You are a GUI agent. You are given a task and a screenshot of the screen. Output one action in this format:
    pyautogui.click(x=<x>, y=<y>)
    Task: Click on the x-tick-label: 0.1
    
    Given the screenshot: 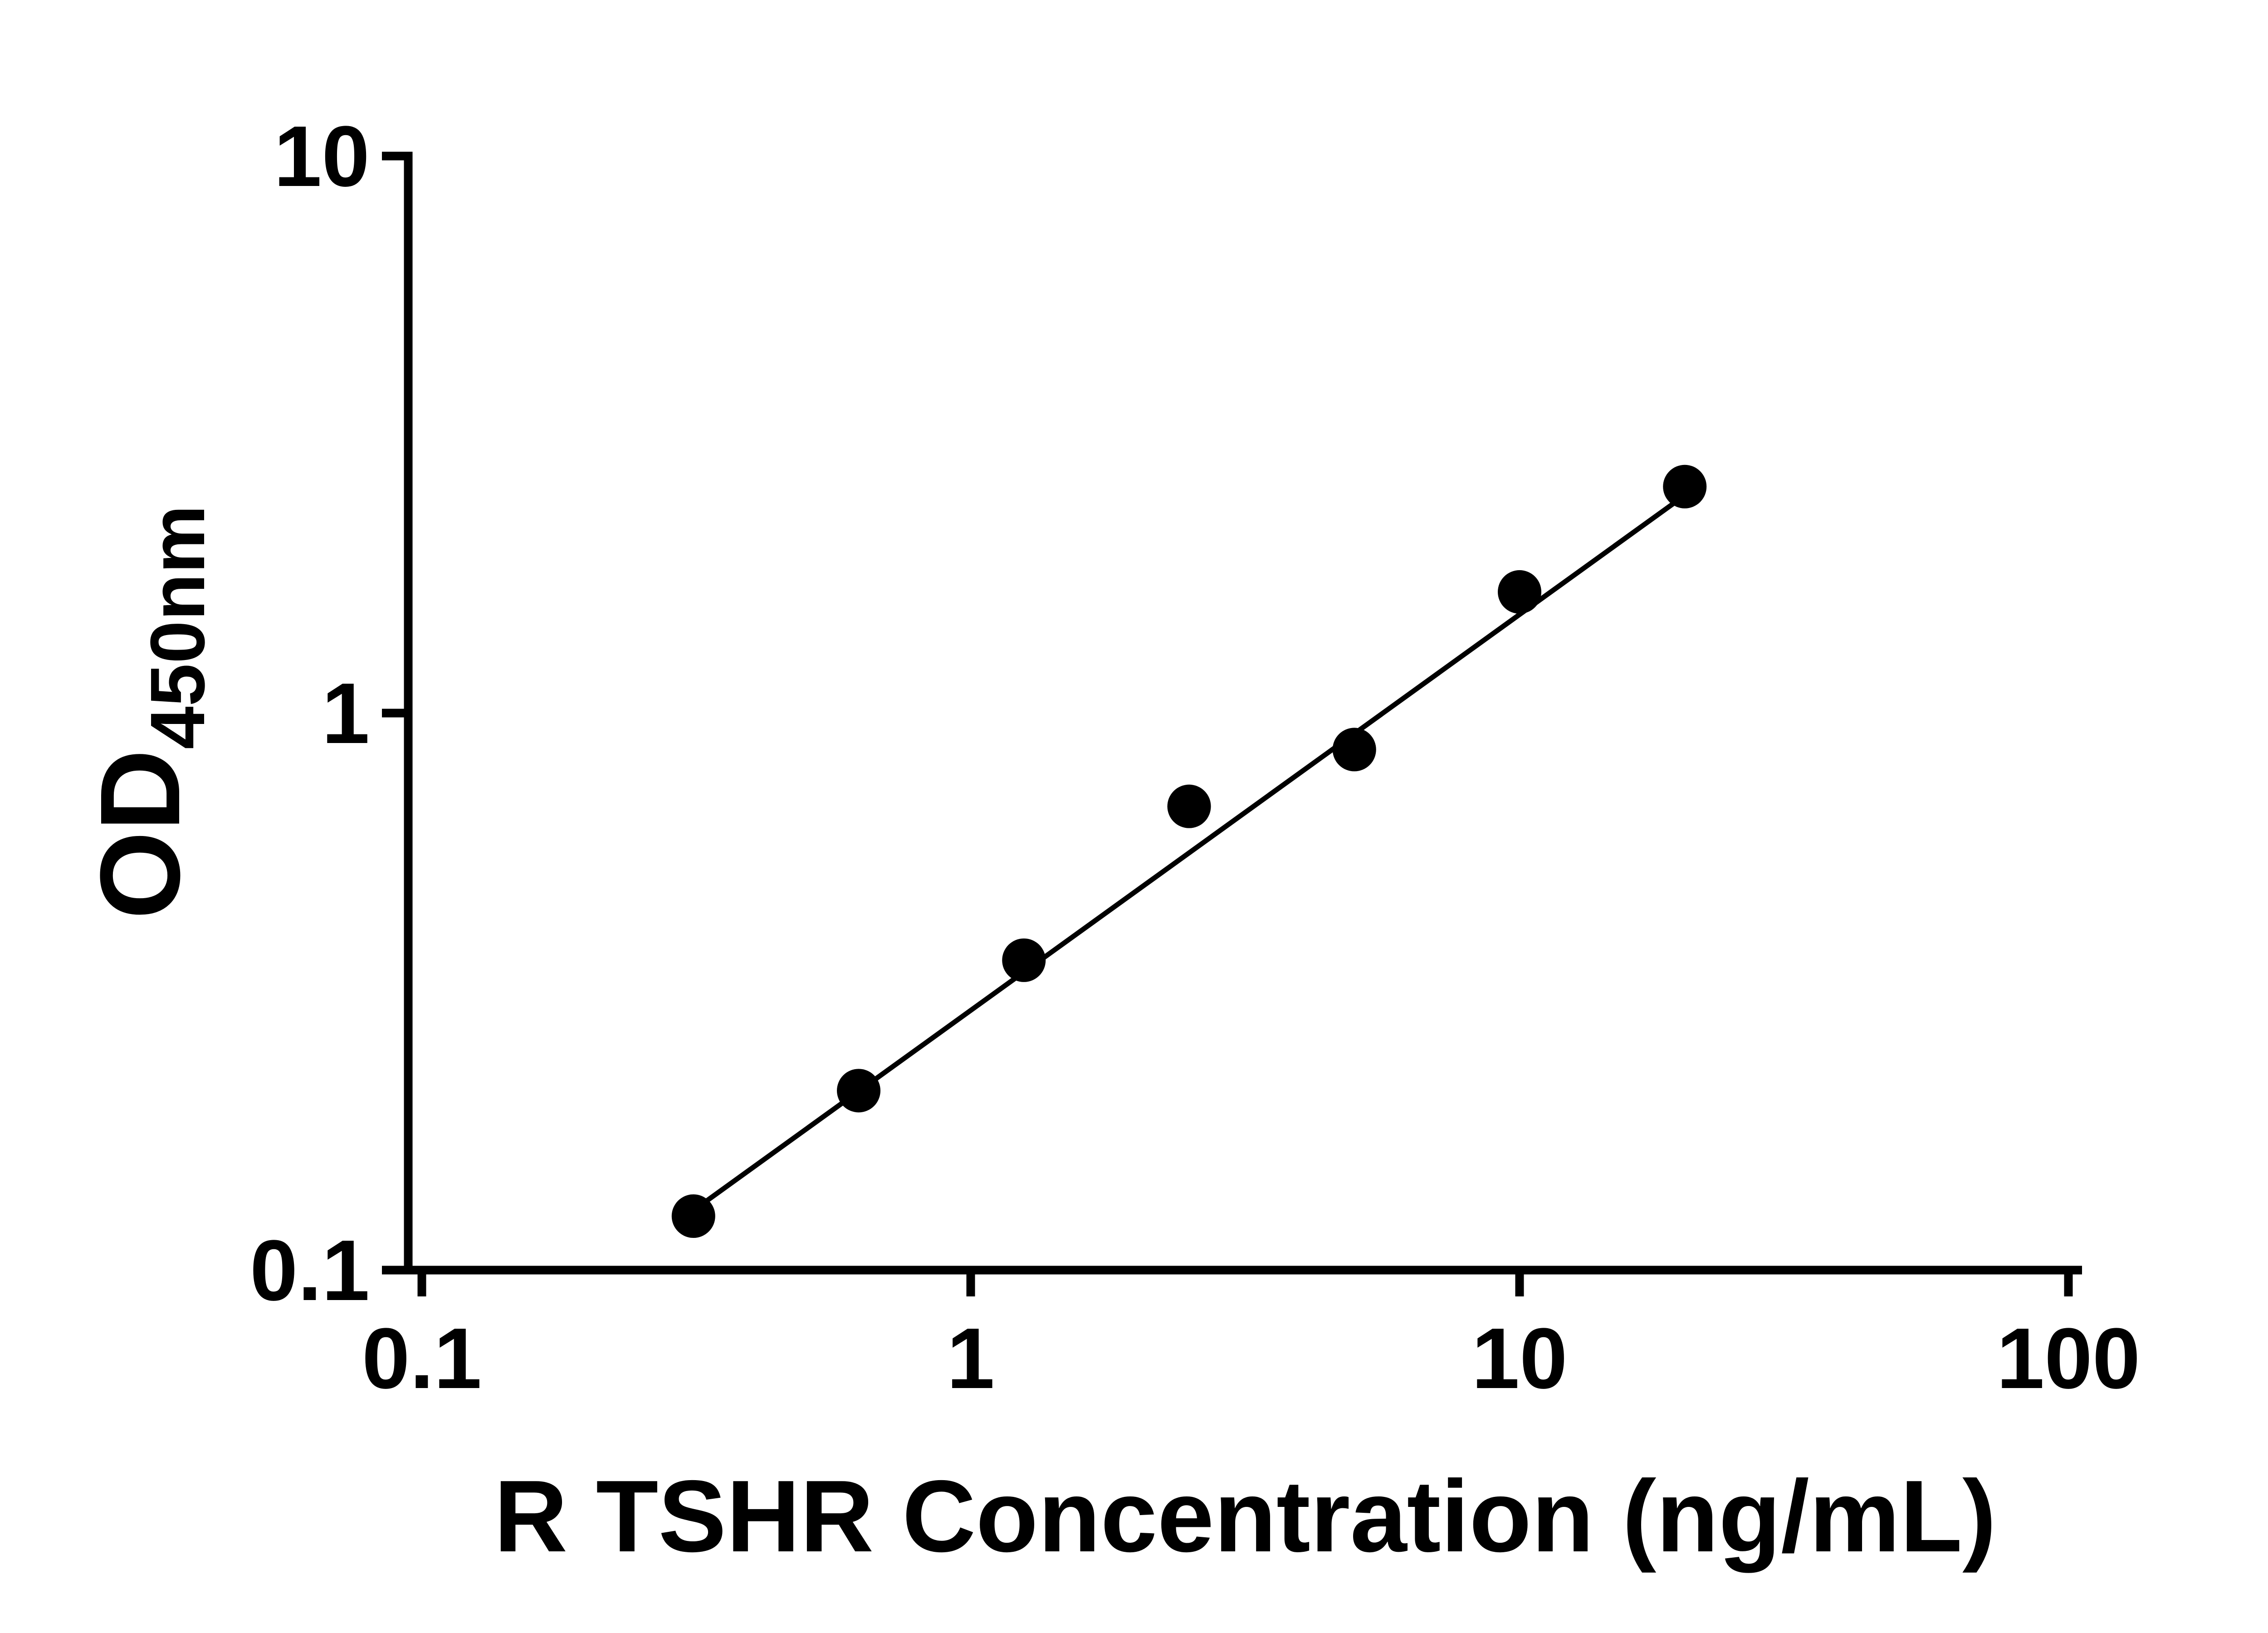 What is the action you would take?
    pyautogui.click(x=422, y=1358)
    